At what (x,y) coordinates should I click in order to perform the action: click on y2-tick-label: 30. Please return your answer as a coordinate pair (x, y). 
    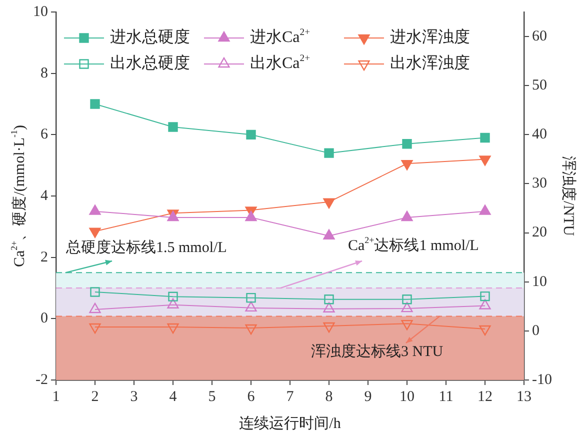
    Looking at the image, I should click on (540, 184).